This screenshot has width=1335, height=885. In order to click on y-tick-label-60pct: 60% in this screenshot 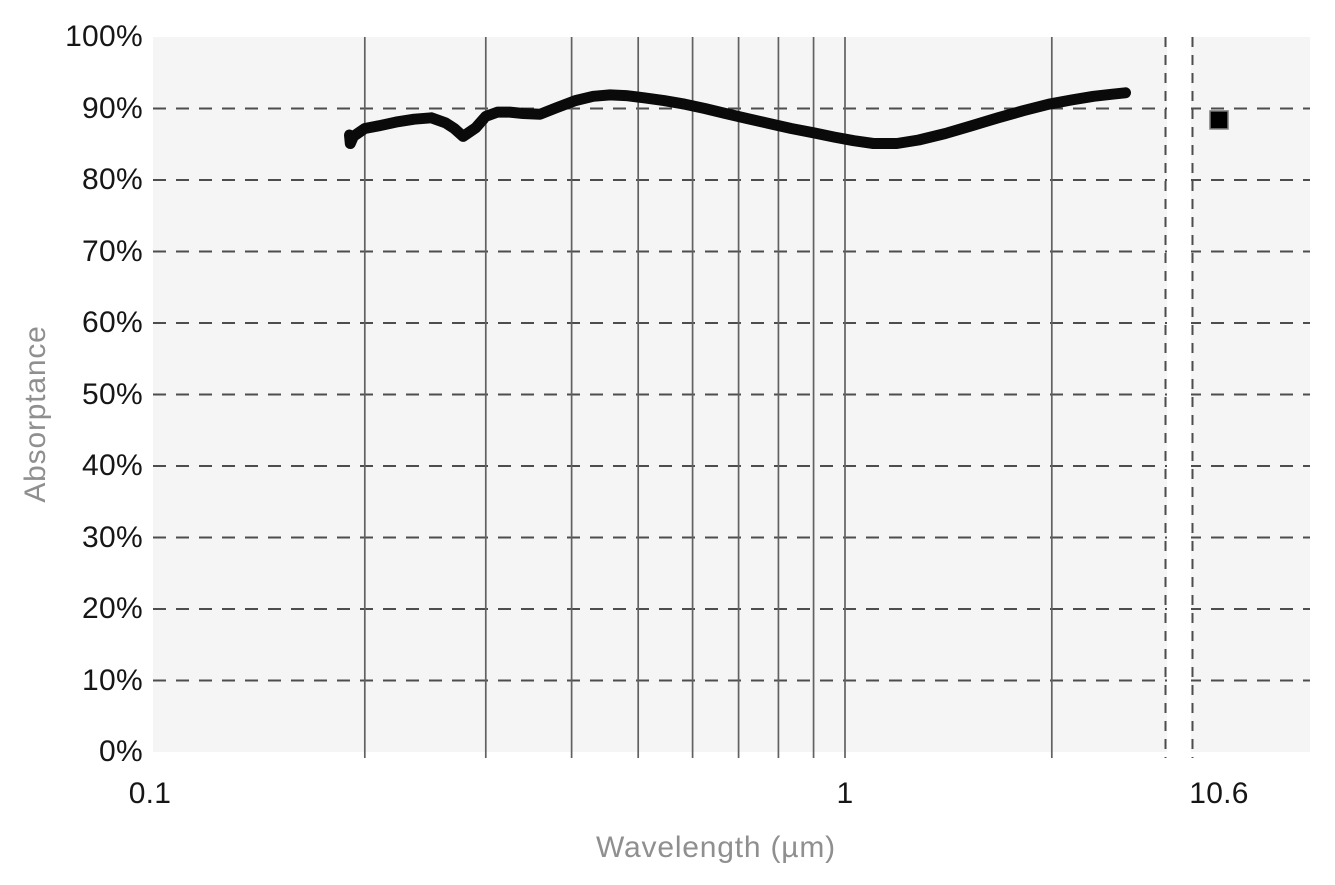, I will do `click(112, 322)`.